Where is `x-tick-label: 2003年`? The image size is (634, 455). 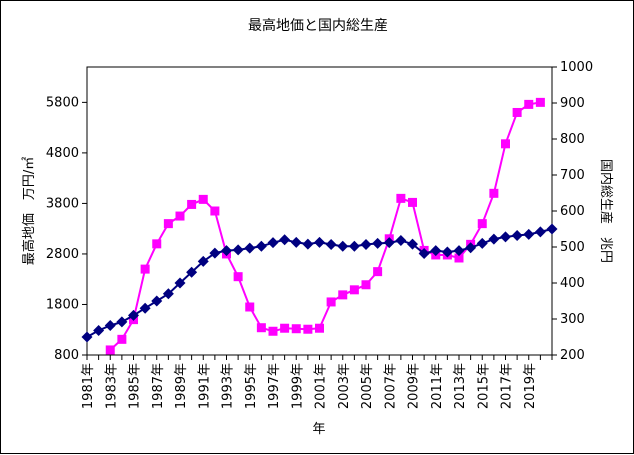
x-tick-label: 2003年 is located at coordinates (344, 386).